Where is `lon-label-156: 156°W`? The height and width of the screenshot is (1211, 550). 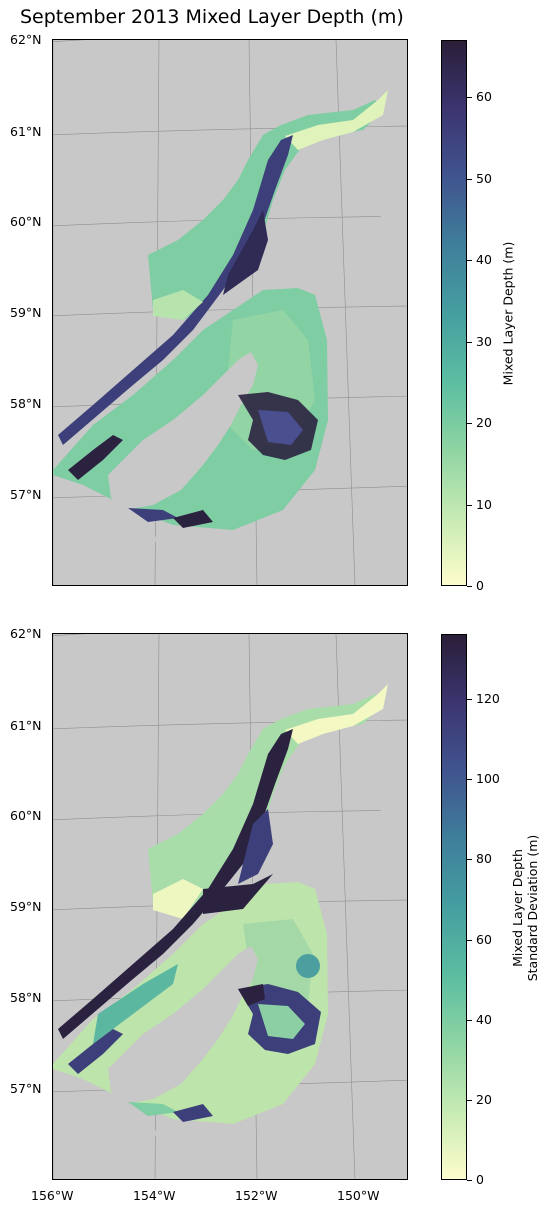
lon-label-156: 156°W is located at coordinates (52, 1195).